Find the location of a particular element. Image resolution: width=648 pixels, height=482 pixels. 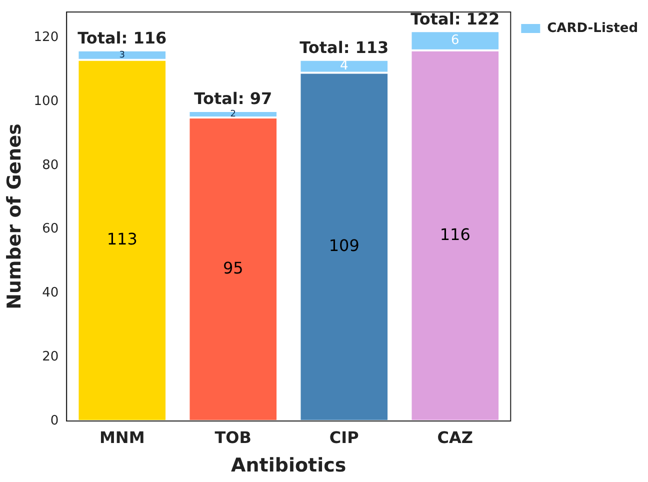

x-tick-label: MNM is located at coordinates (122, 437).